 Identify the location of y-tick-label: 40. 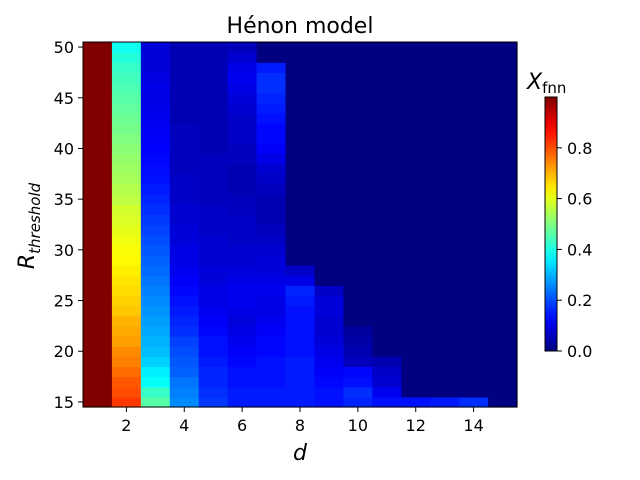
(64, 148).